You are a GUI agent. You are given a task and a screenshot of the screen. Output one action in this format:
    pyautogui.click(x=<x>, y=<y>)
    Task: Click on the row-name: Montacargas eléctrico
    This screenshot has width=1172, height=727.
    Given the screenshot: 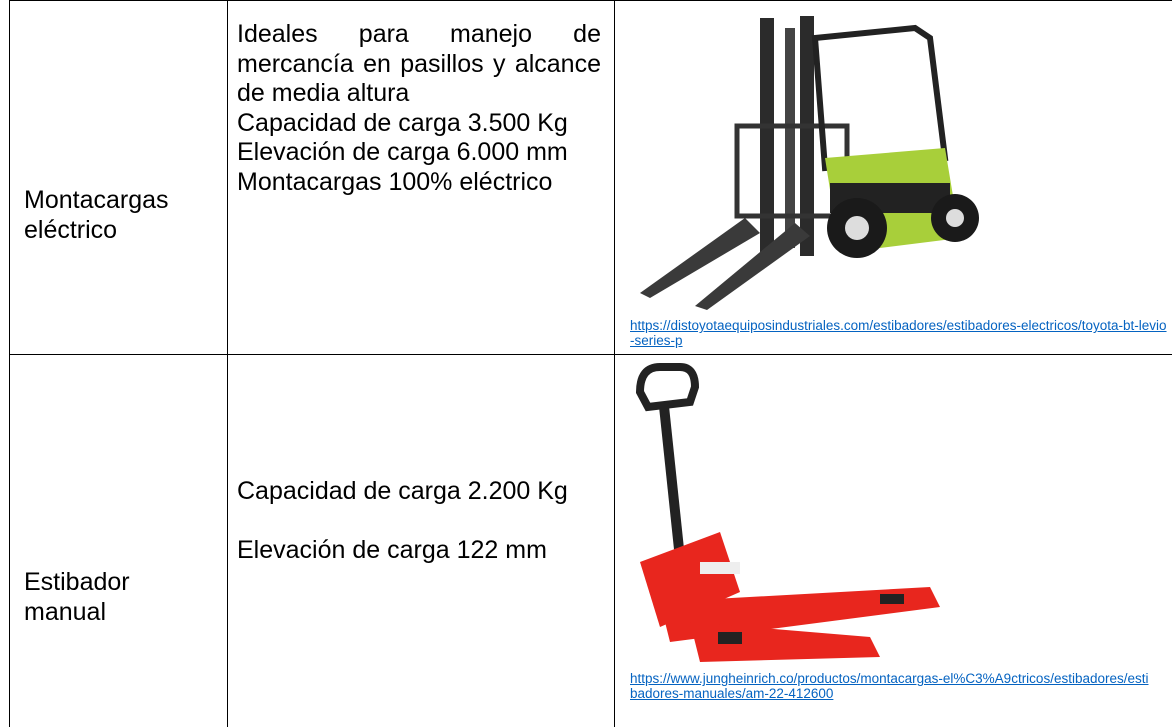 What is the action you would take?
    pyautogui.click(x=96, y=215)
    